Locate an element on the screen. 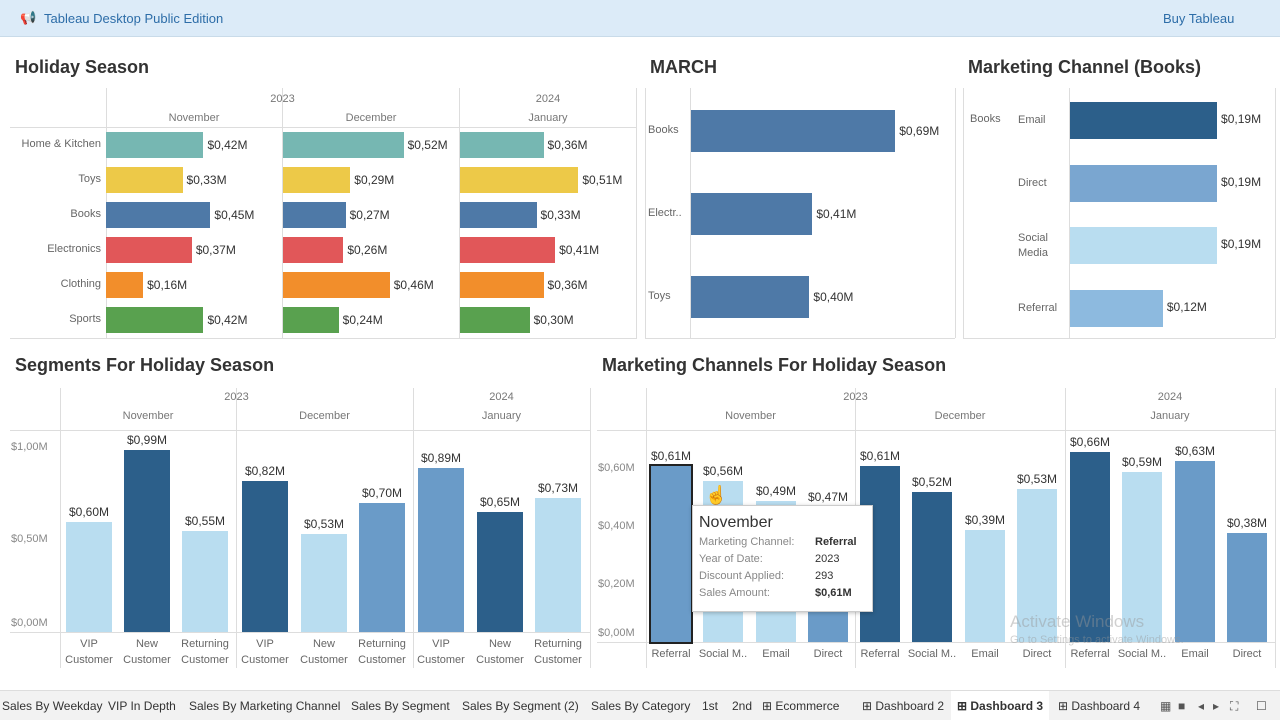 Image resolution: width=1280 pixels, height=721 pixels. year-header: 2024 is located at coordinates (501, 397).